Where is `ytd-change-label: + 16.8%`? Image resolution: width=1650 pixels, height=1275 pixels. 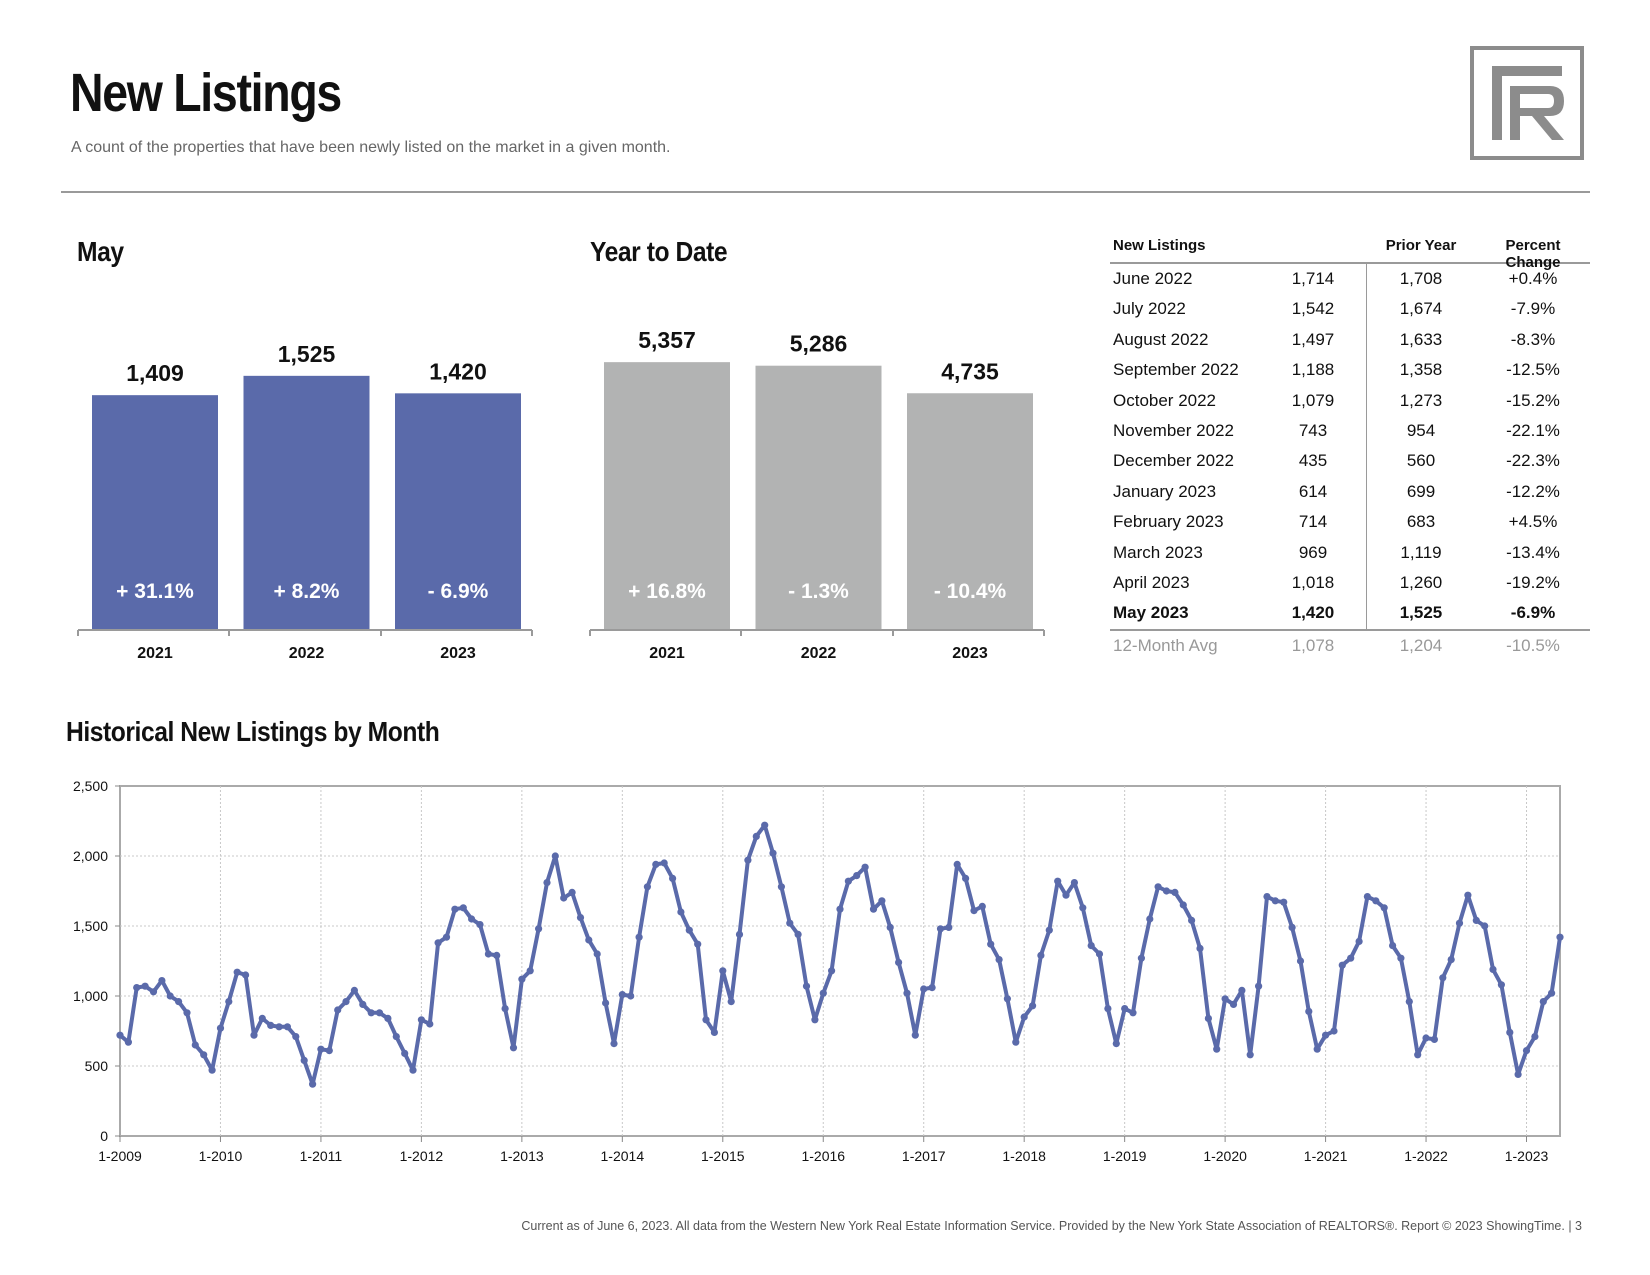
ytd-change-label: + 16.8% is located at coordinates (667, 591).